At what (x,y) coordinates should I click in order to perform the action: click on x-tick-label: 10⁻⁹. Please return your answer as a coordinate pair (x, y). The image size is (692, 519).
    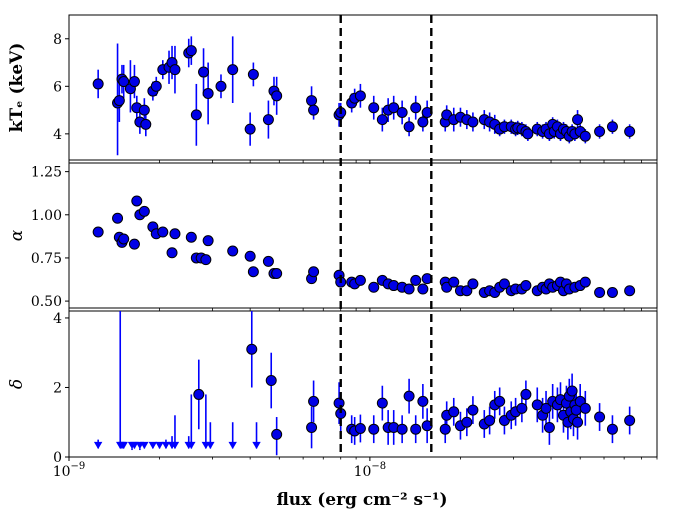
    Looking at the image, I should click on (69, 470).